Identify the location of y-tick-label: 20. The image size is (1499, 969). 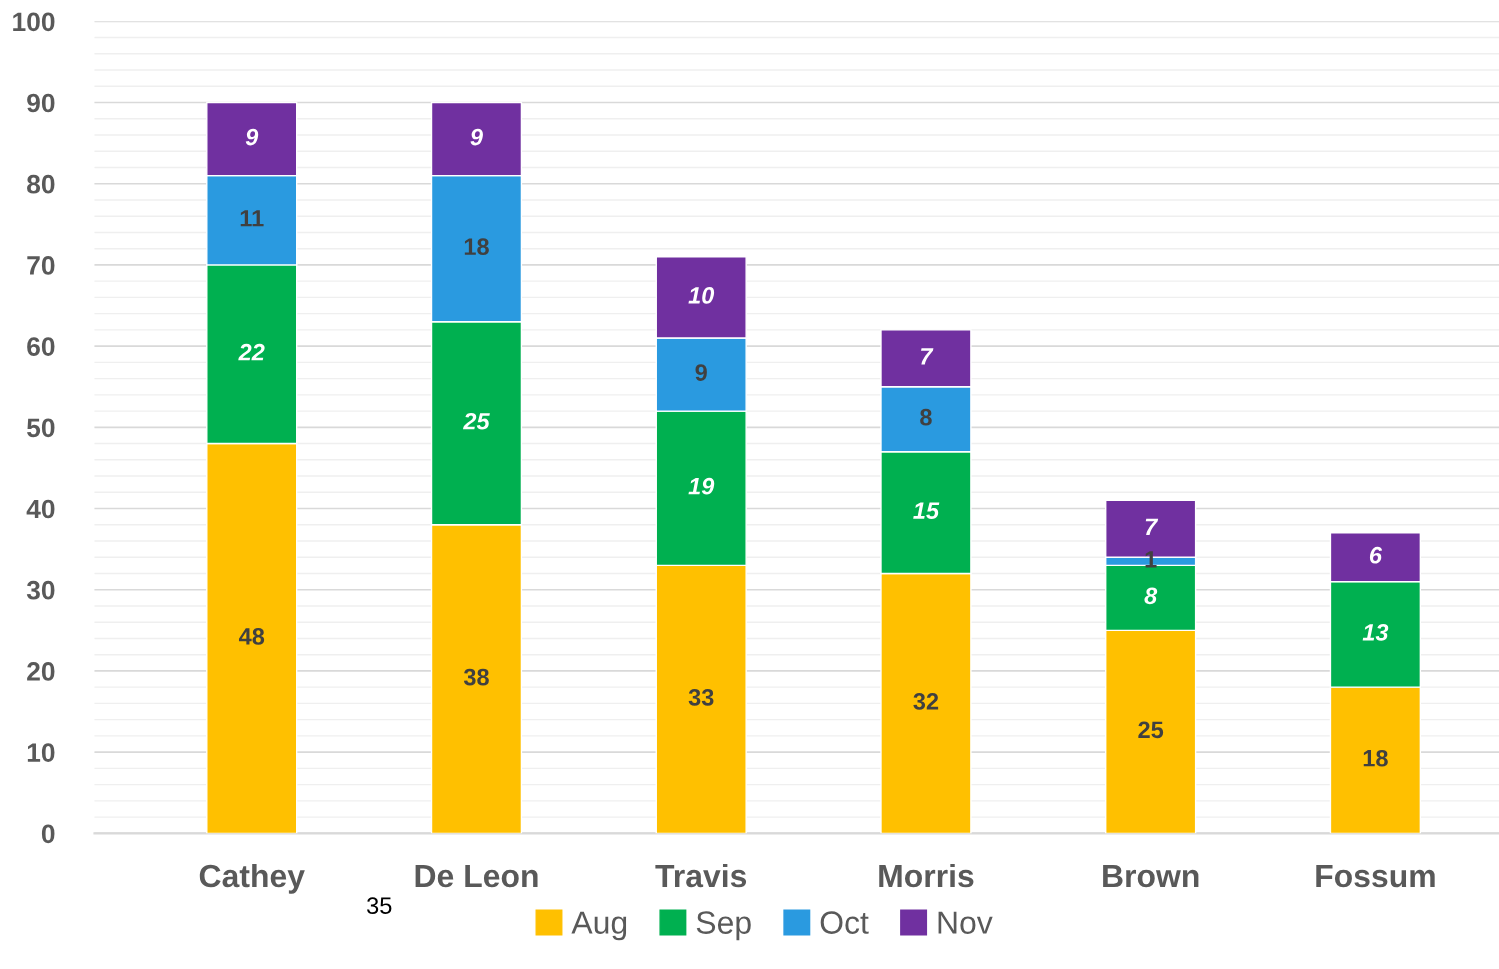
(41, 671).